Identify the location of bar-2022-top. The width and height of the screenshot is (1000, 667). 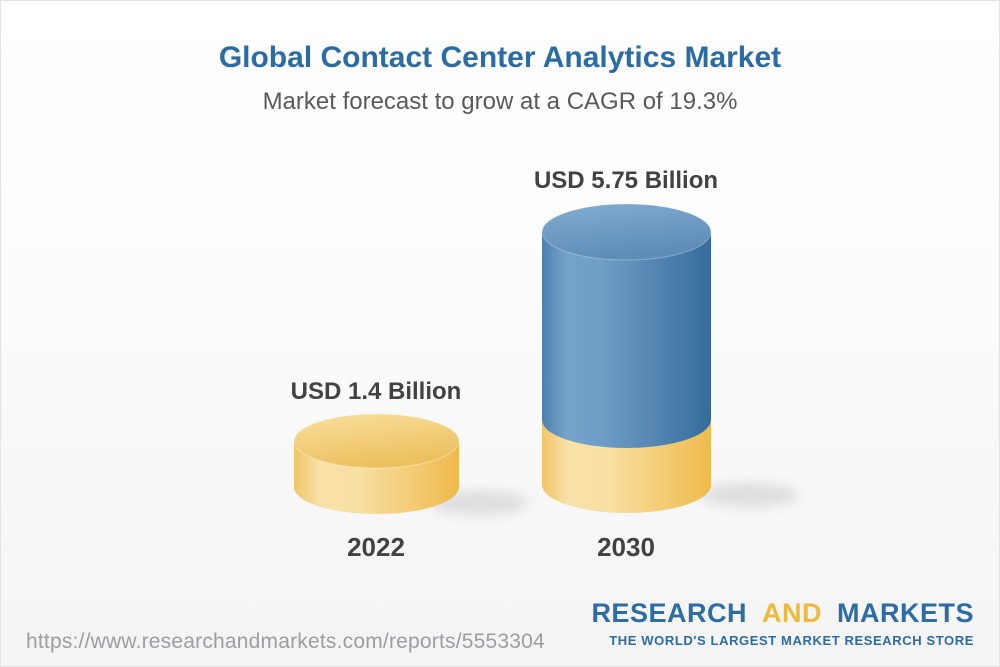
(376, 441).